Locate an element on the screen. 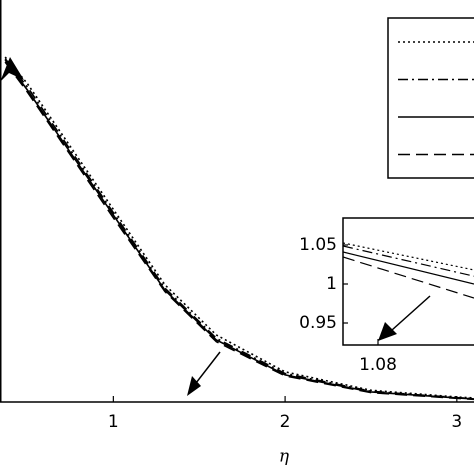  x-axis-label: η is located at coordinates (284, 457).